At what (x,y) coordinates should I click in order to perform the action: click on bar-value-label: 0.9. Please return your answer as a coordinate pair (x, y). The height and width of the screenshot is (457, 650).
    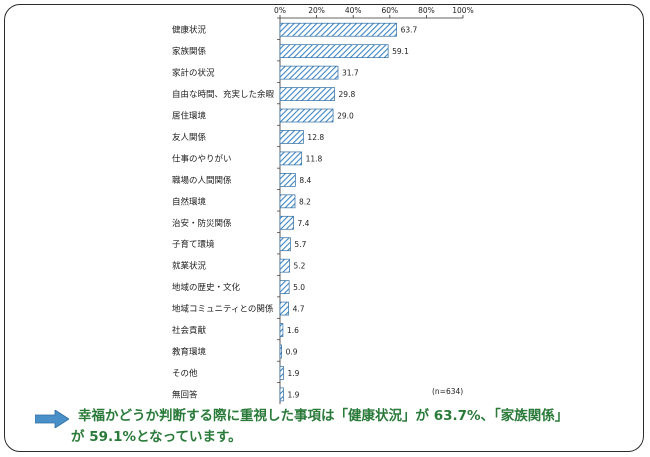
    Looking at the image, I should click on (292, 351).